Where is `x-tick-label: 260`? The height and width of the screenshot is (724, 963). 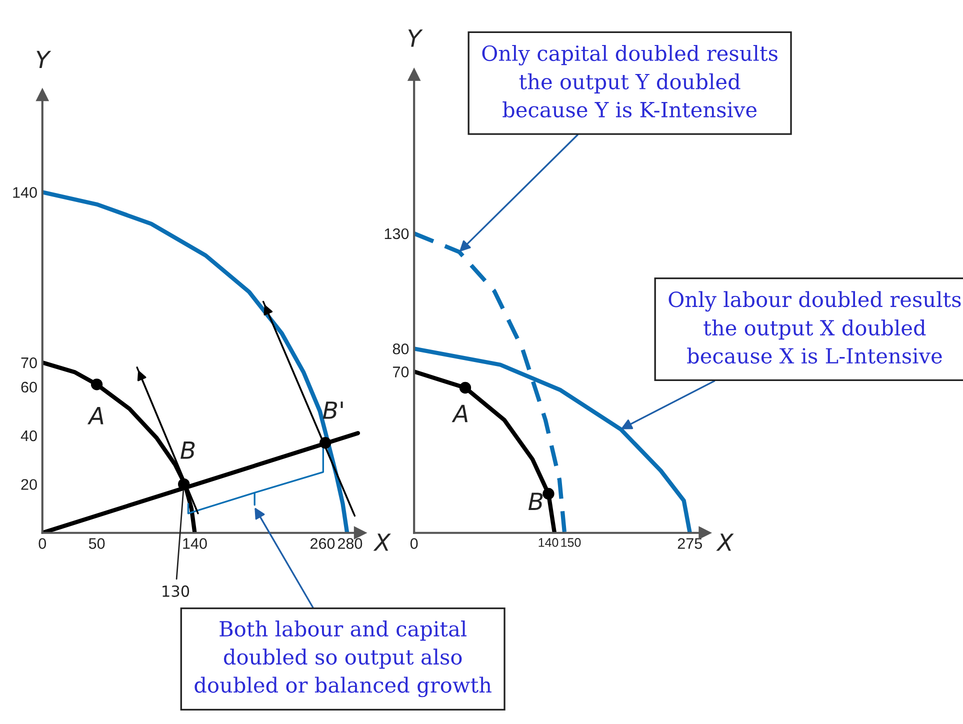 x-tick-label: 260 is located at coordinates (322, 543).